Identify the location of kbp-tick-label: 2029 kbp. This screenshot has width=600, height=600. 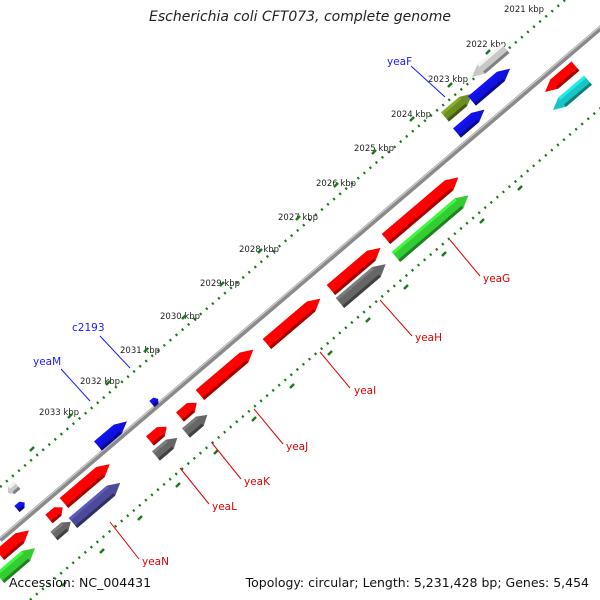
(220, 284).